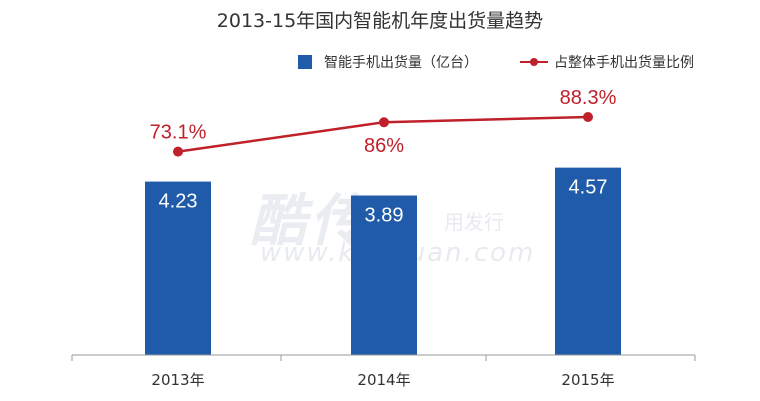 This screenshot has width=760, height=401. What do you see at coordinates (588, 188) in the screenshot?
I see `bar-label-2: 4.57` at bounding box center [588, 188].